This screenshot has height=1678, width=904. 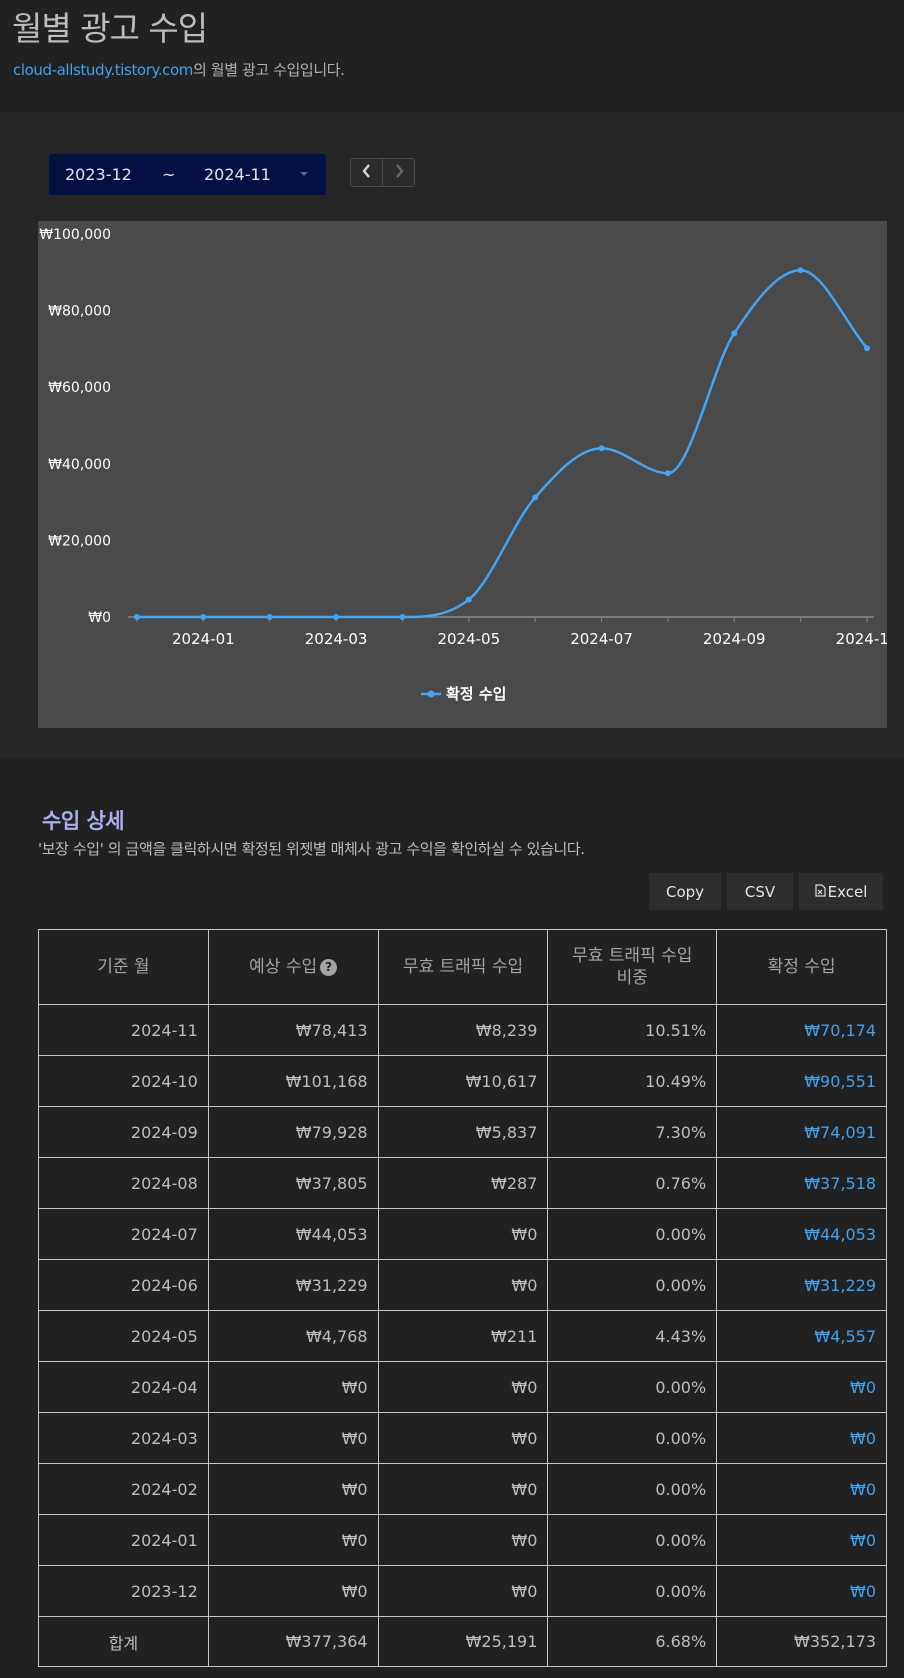 I want to click on cell-expected: ₩31,229, so click(x=293, y=1285).